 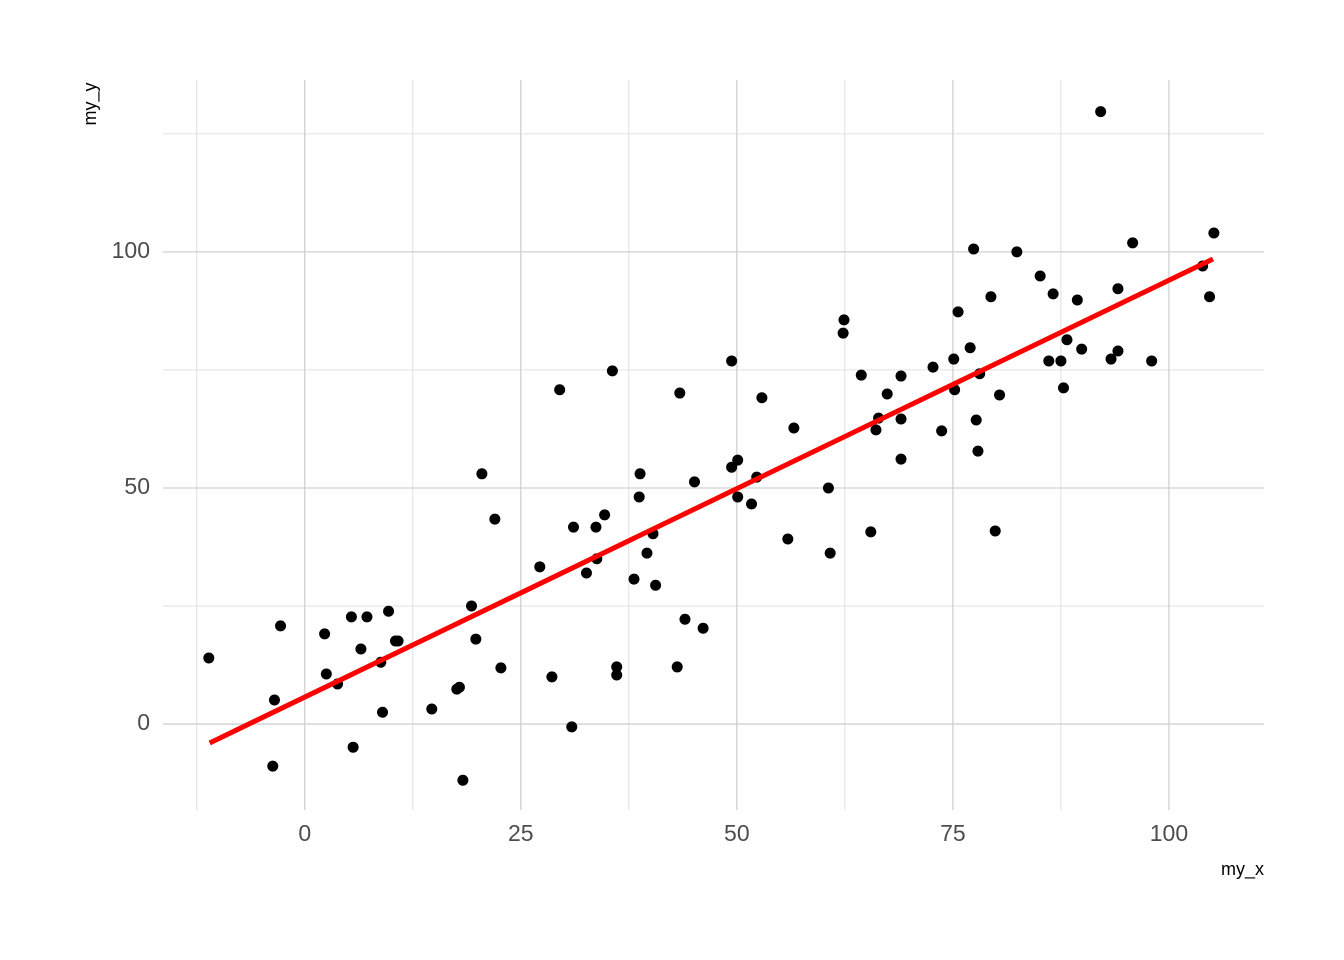 What do you see at coordinates (1242, 869) in the screenshot?
I see `x-axis-title: my_x` at bounding box center [1242, 869].